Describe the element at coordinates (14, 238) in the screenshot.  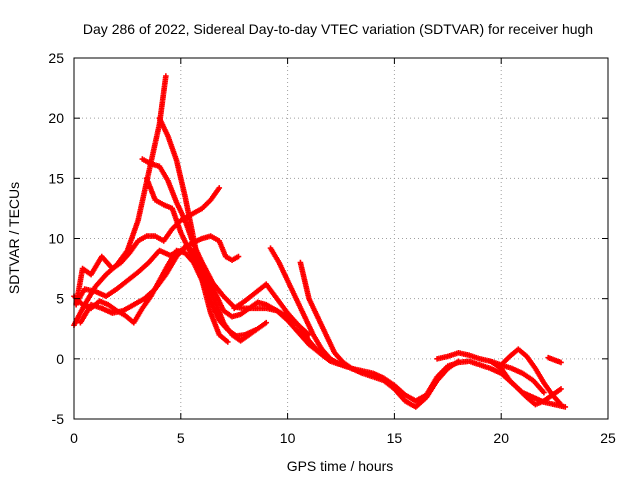
I see `y-axis-title: SDTVAR / TECUs` at that location.